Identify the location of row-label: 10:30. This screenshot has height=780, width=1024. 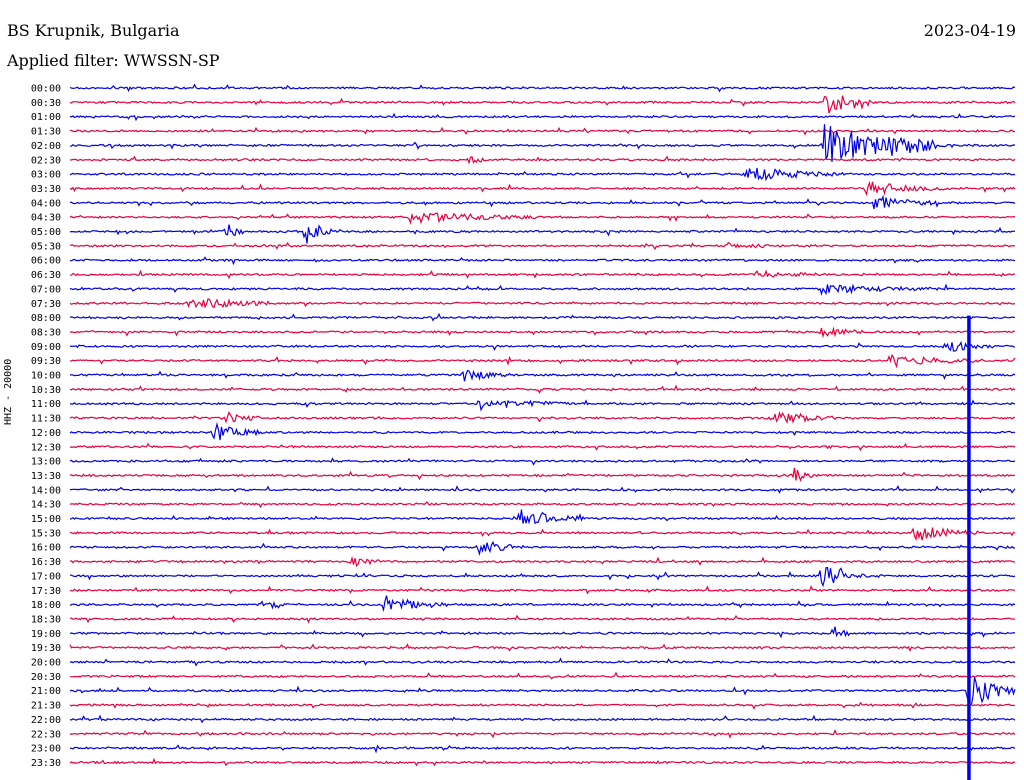
(46, 390).